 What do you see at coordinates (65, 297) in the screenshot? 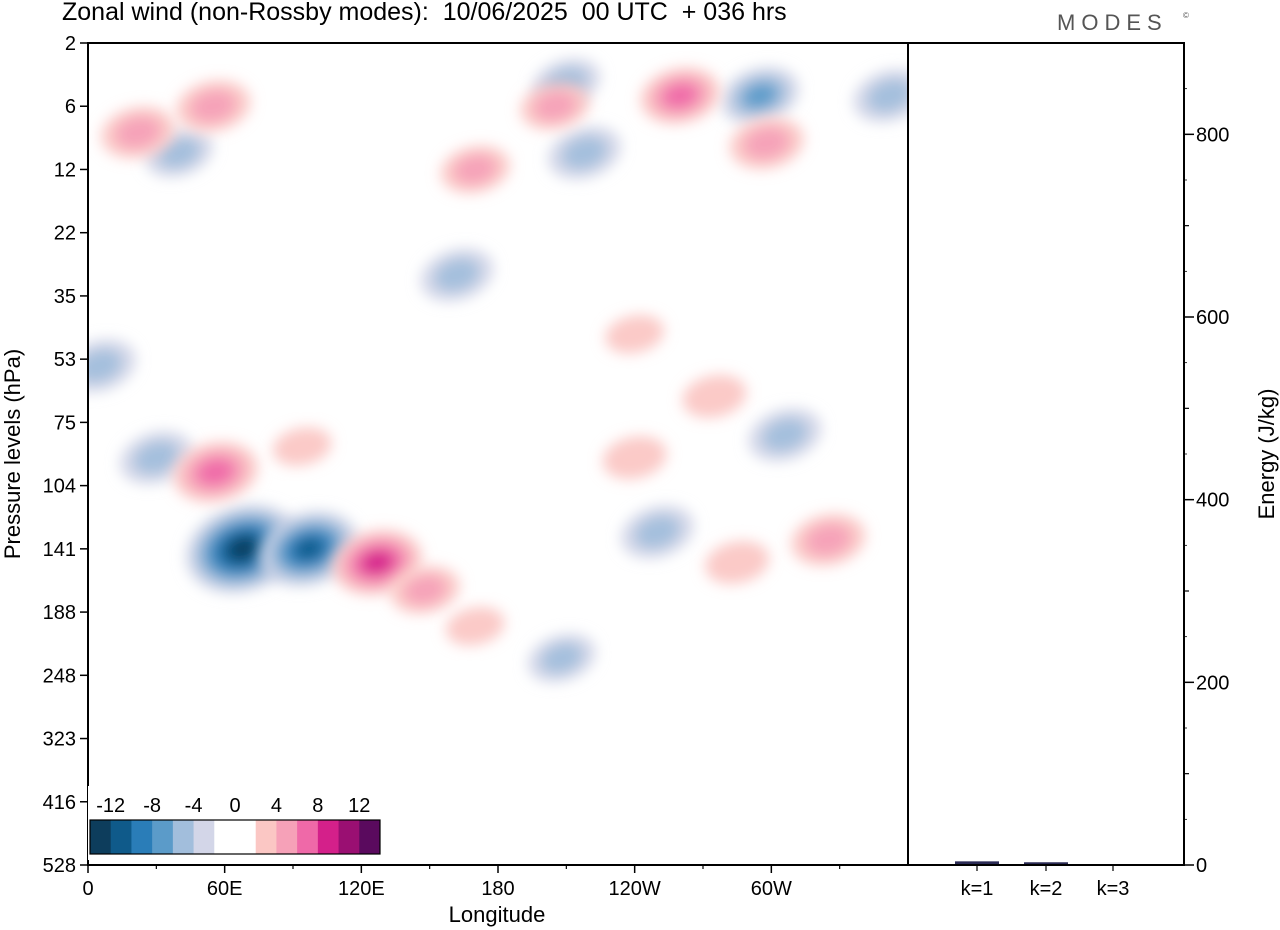
I see `y-tick-label: 35` at bounding box center [65, 297].